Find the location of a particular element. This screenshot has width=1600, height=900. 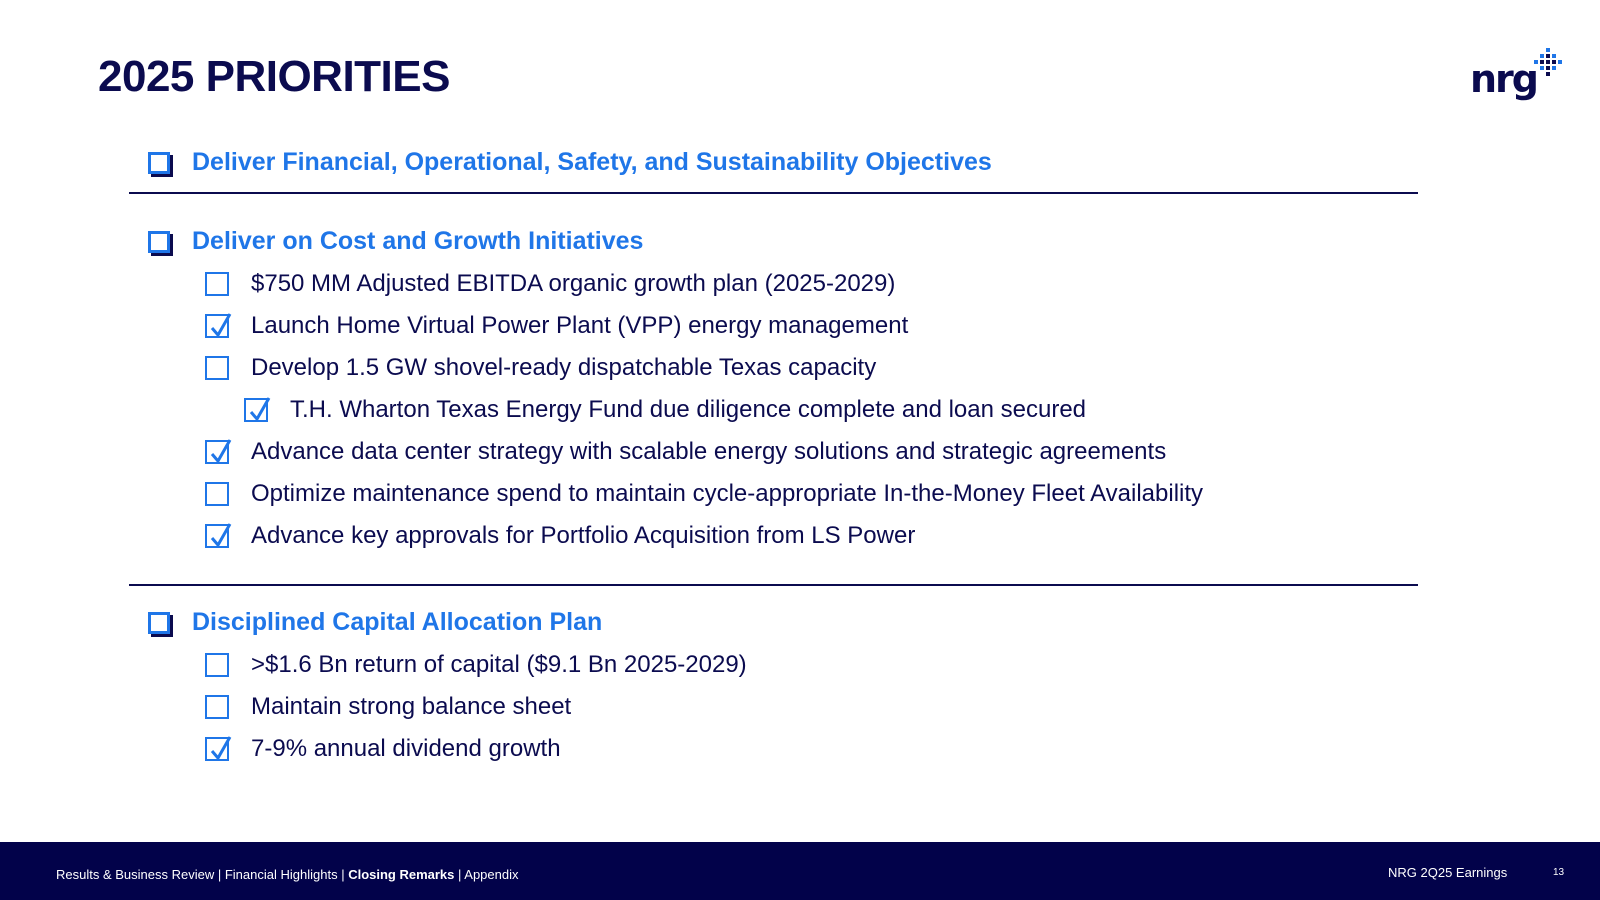

section-capital-allocation: Disciplined Capital Allocation Plan is located at coordinates (375, 622).